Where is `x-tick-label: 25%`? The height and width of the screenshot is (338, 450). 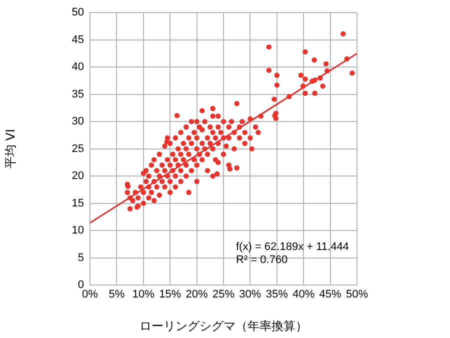 x-tick-label: 25% is located at coordinates (223, 294).